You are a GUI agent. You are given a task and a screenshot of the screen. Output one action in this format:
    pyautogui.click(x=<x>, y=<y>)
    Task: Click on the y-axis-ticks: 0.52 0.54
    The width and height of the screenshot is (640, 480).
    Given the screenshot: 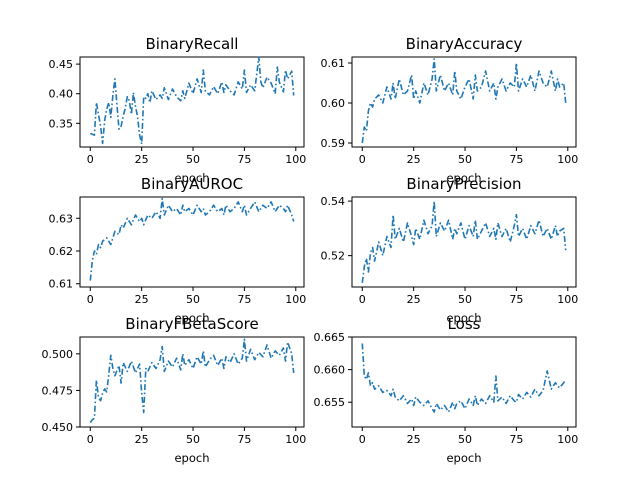 What is the action you would take?
    pyautogui.click(x=336, y=229)
    